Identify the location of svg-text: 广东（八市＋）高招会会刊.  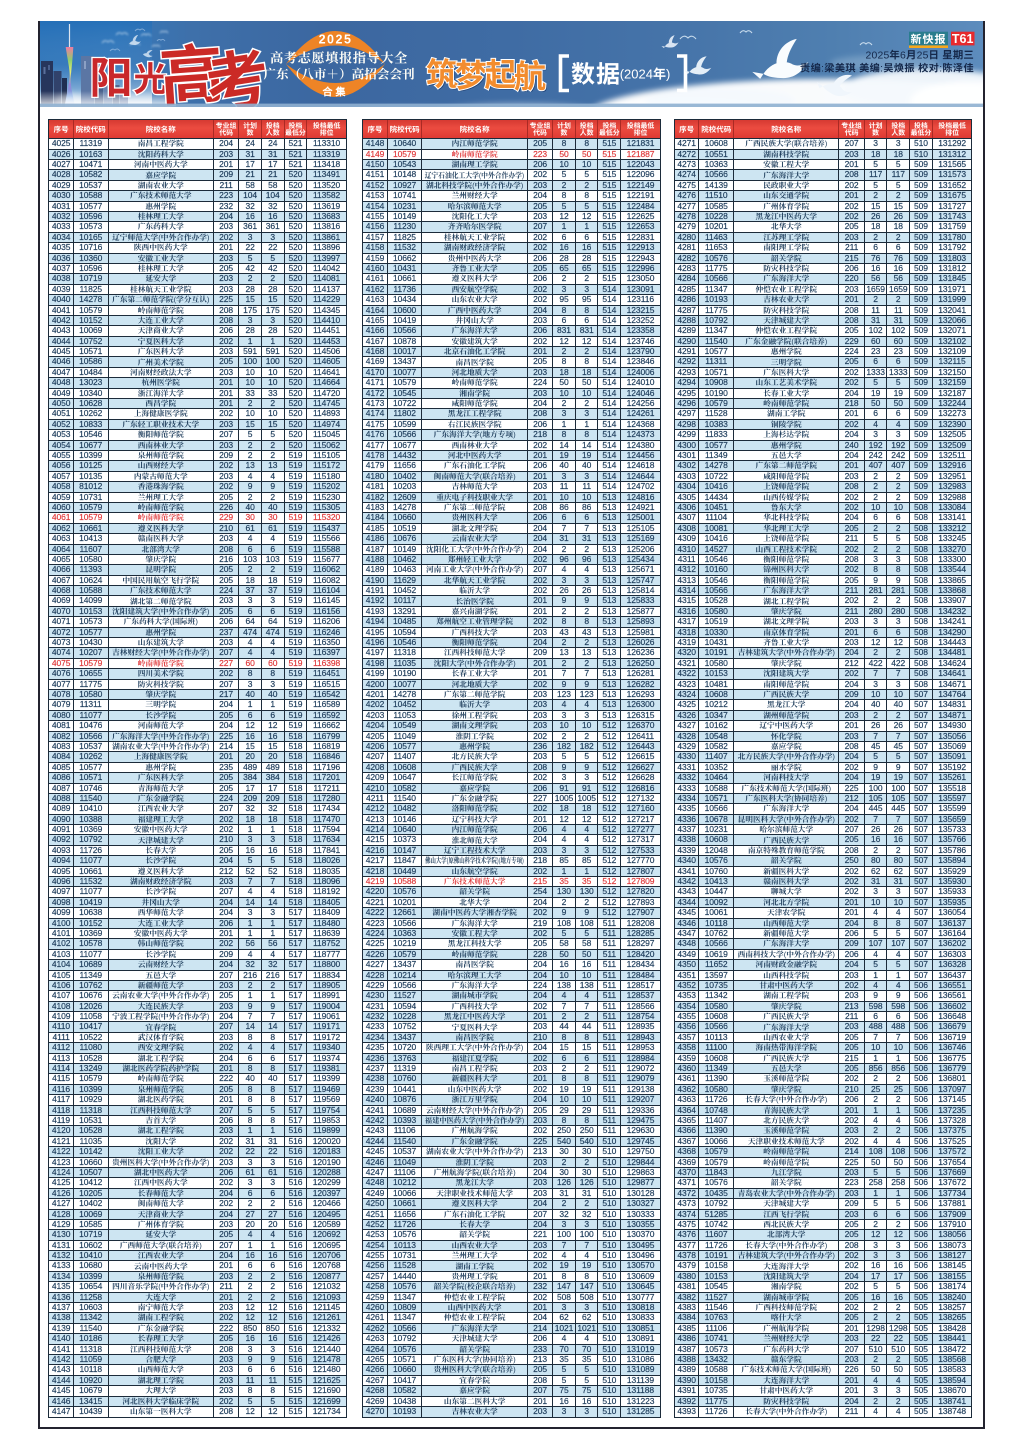
(339, 73).